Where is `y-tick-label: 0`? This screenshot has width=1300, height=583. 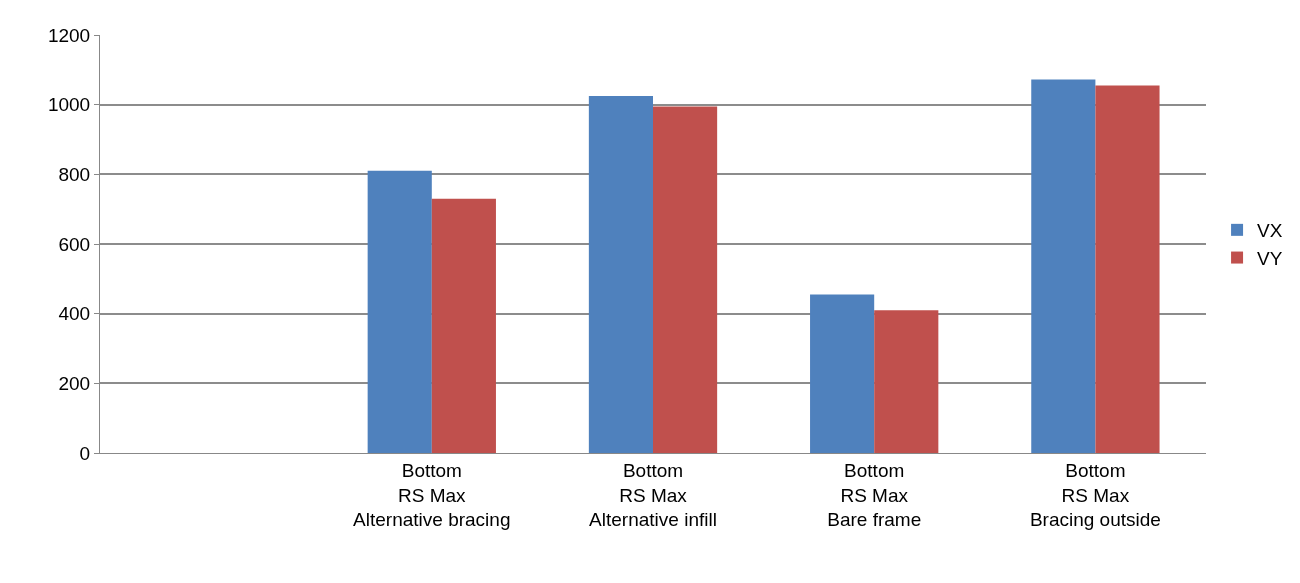
y-tick-label: 0 is located at coordinates (85, 453).